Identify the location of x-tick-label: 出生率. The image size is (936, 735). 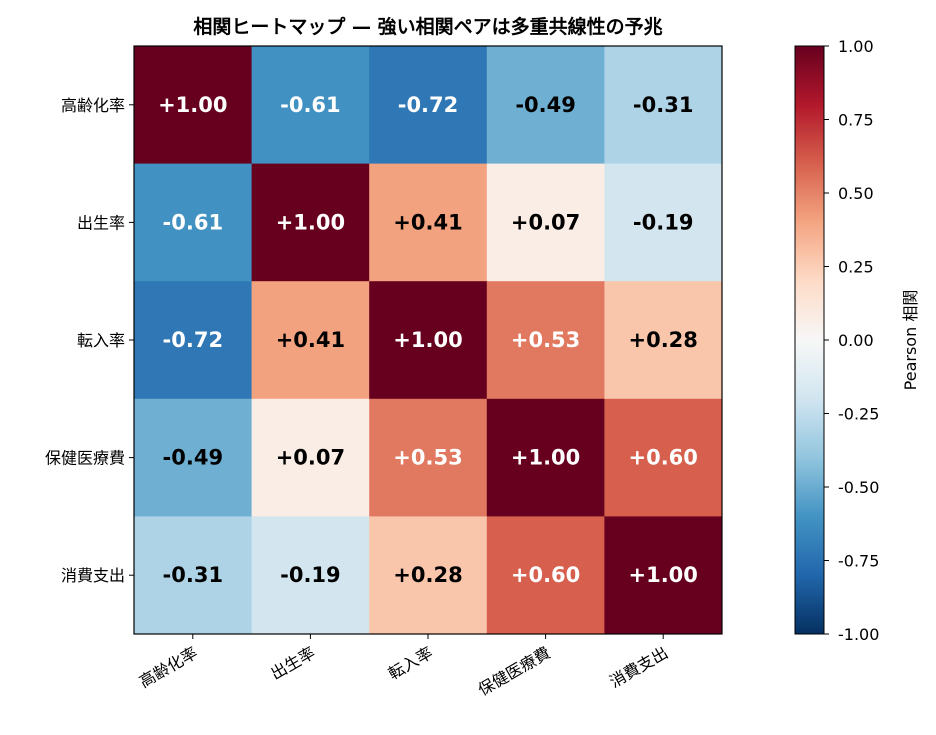
(292, 663).